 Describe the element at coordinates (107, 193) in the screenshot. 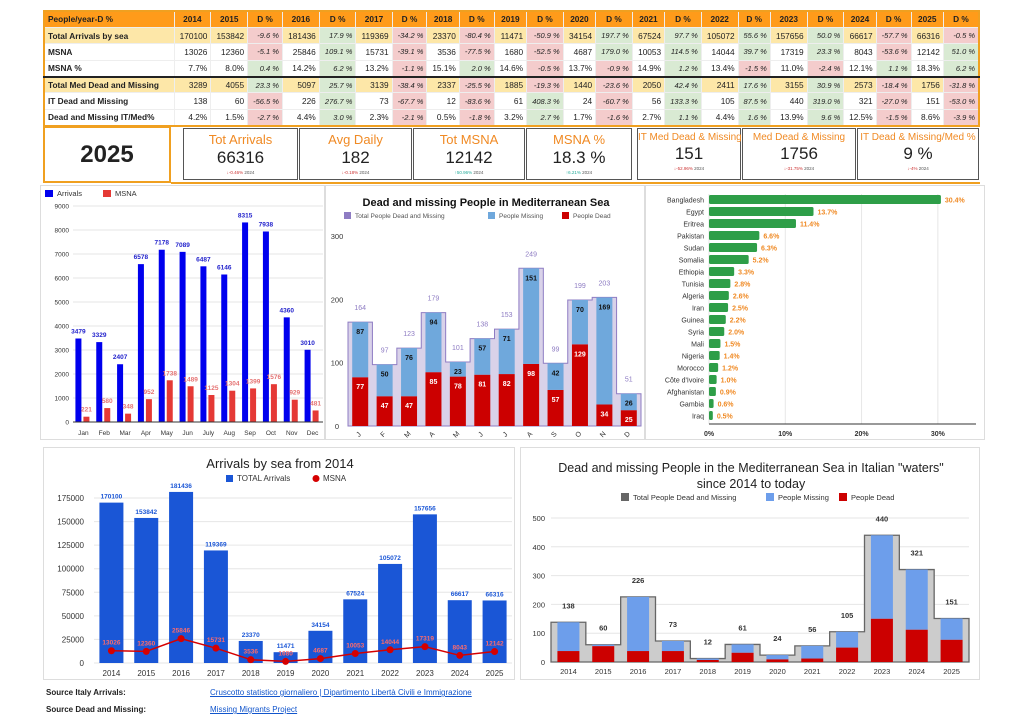

I see `legend-swatch-msna` at that location.